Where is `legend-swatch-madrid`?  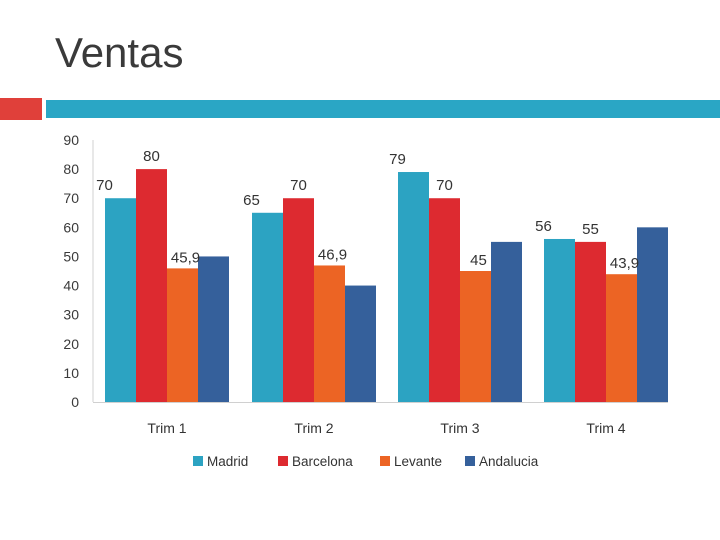
legend-swatch-madrid is located at coordinates (198, 461).